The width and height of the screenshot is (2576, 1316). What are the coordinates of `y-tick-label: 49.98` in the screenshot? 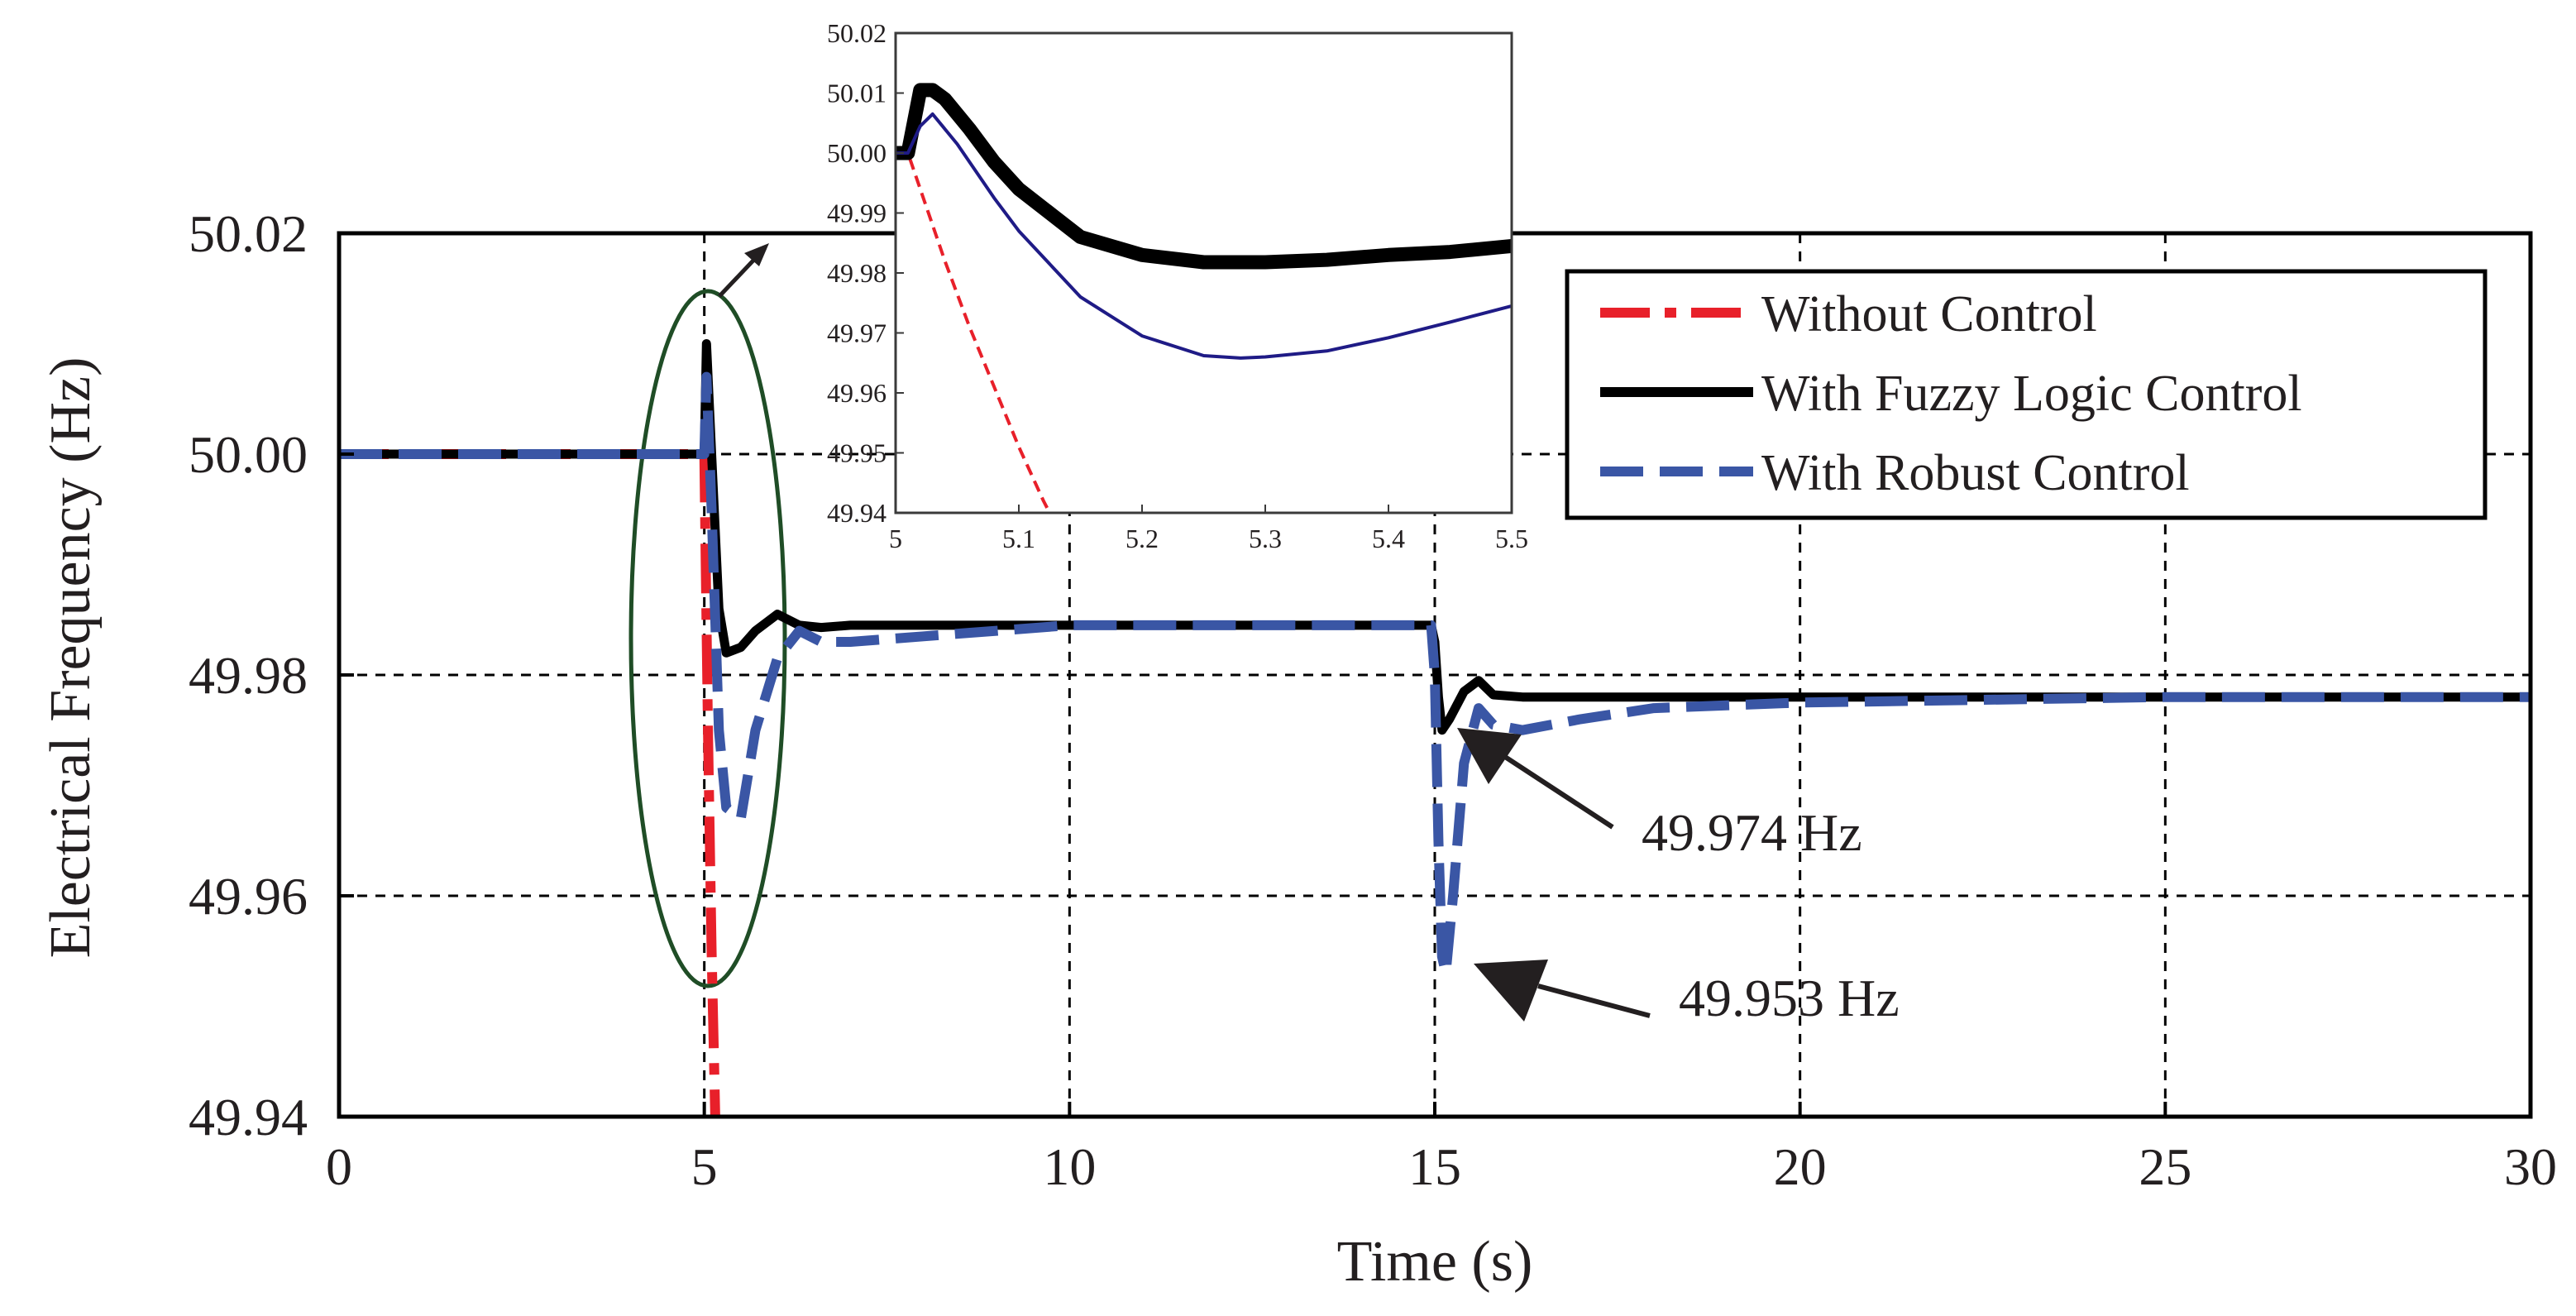 It's located at (248, 675).